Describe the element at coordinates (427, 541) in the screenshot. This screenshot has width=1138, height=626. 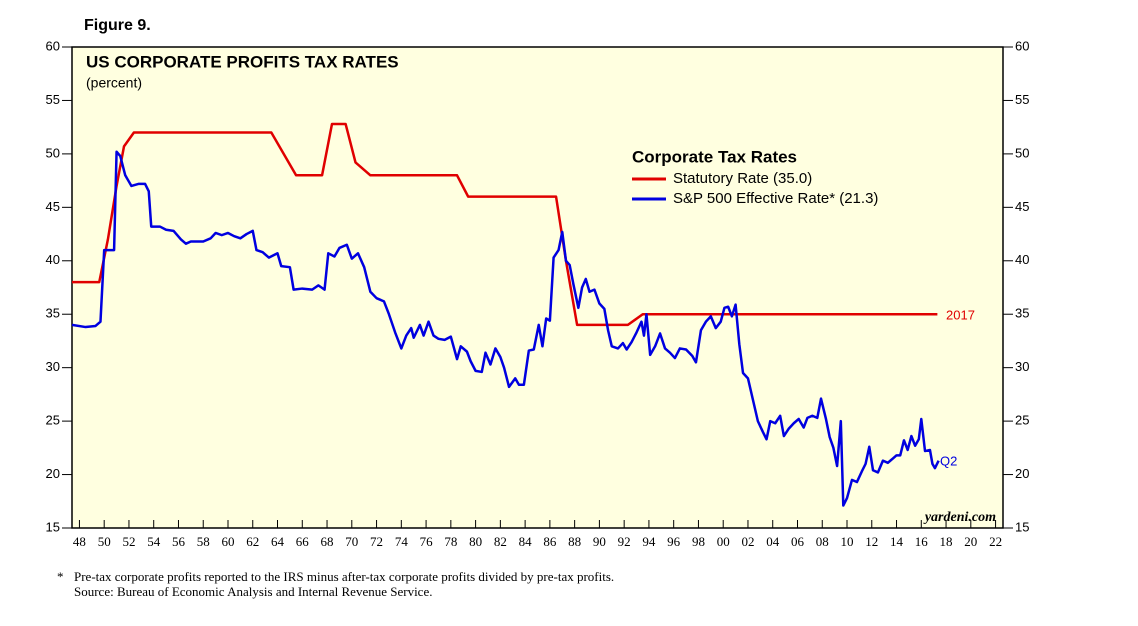
I see `x-tick-label: 76` at that location.